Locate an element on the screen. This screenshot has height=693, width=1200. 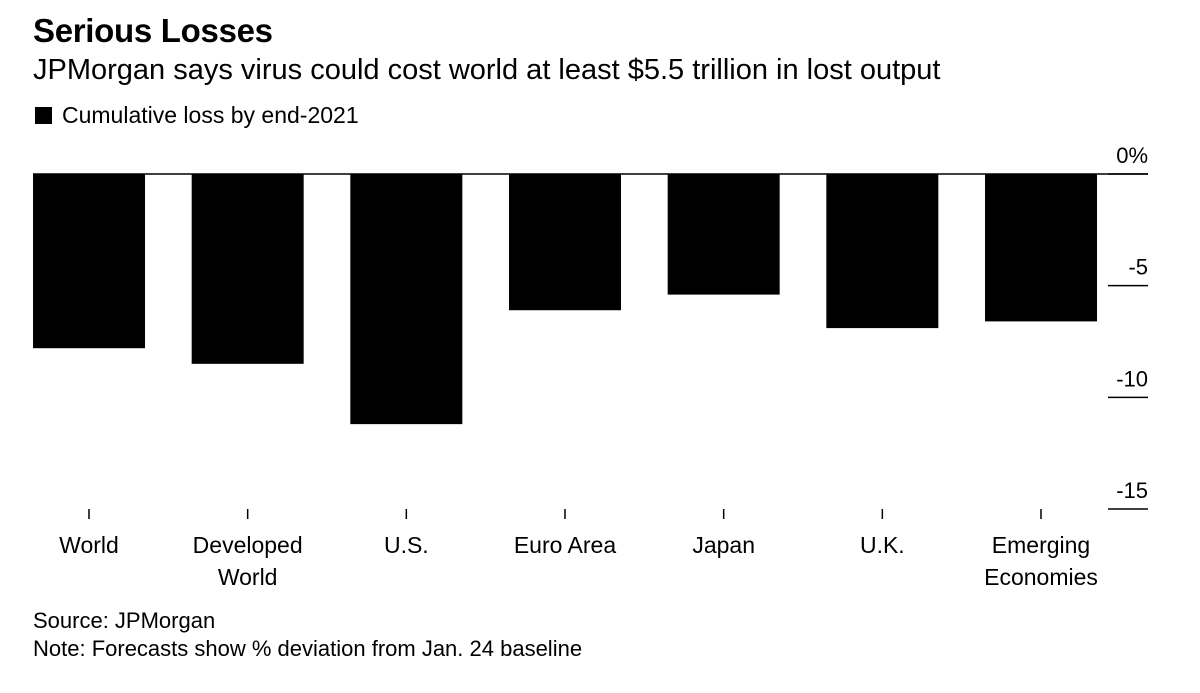
legend: Cumulative loss by end-2021 is located at coordinates (197, 115).